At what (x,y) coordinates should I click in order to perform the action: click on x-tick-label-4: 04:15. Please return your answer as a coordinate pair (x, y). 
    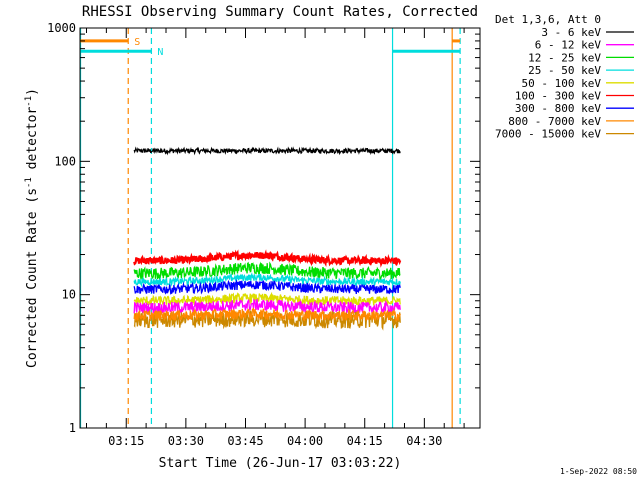
    Looking at the image, I should click on (365, 441).